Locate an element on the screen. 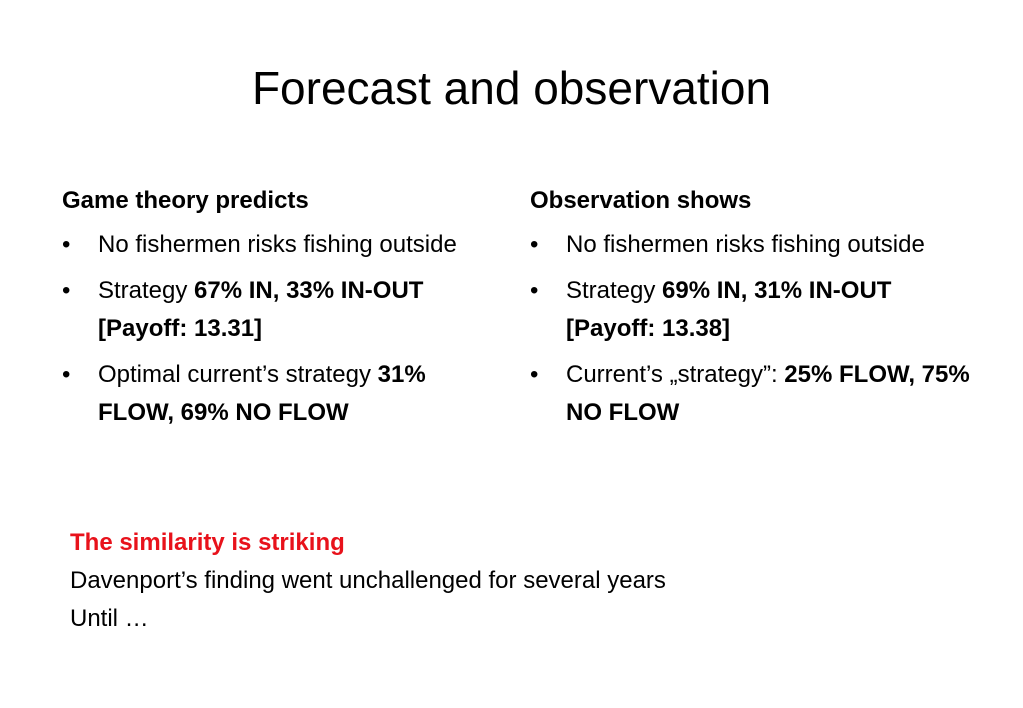  left-bullet-2-prefix: Strategy is located at coordinates (146, 290).